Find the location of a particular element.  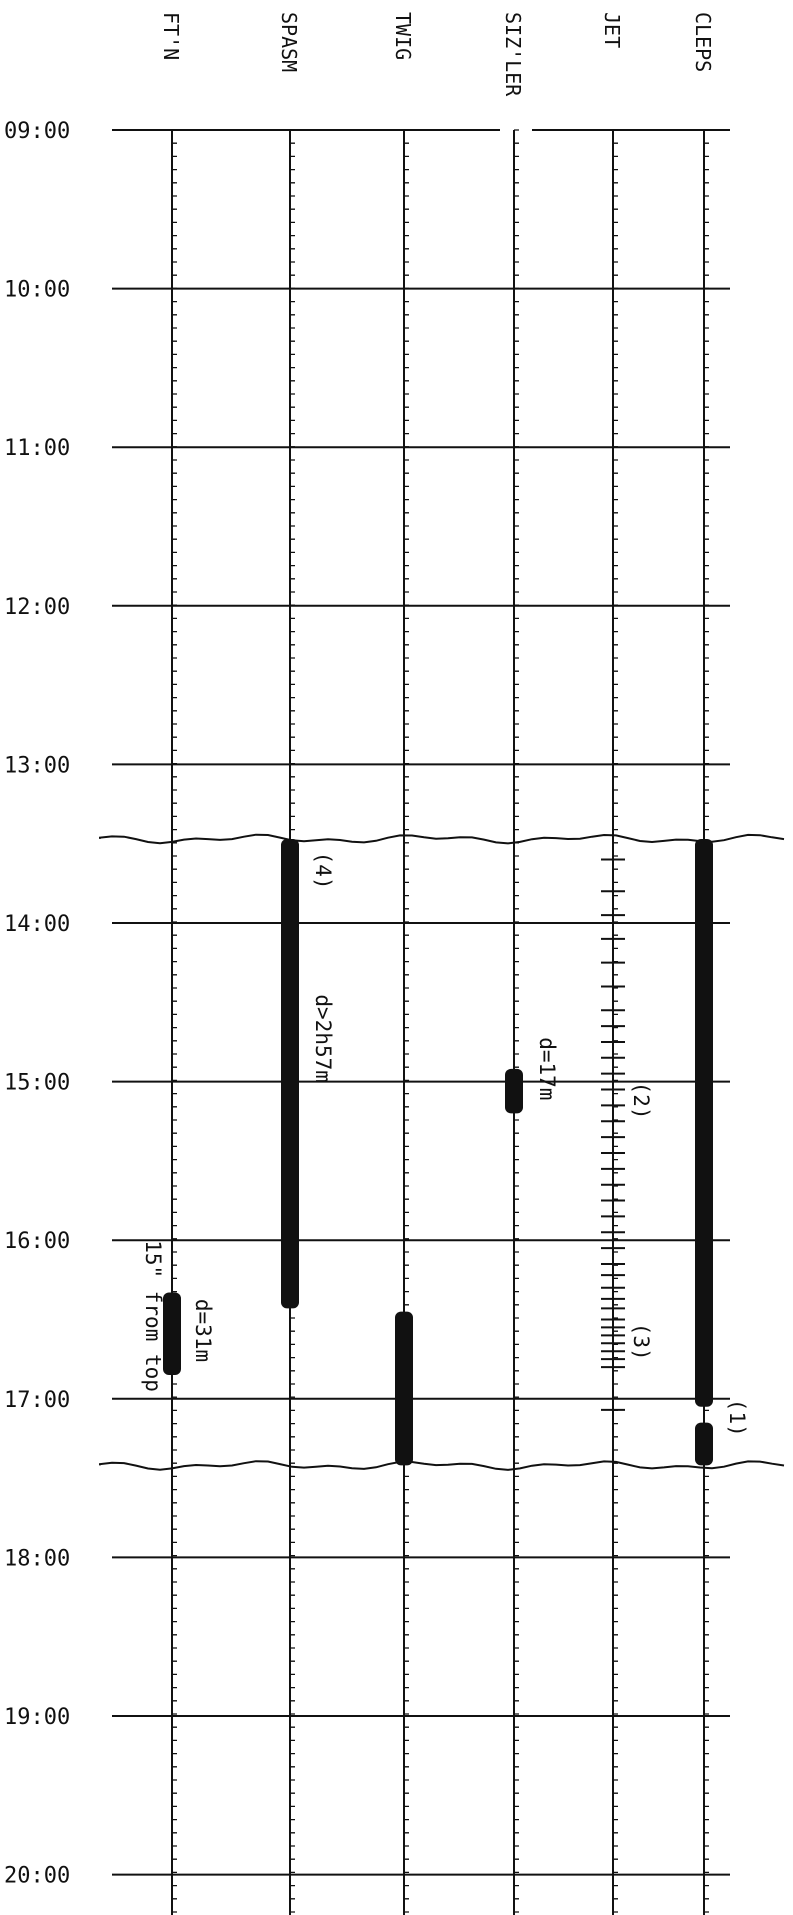

annotation-spasm-num: (4) is located at coordinates (323, 871).